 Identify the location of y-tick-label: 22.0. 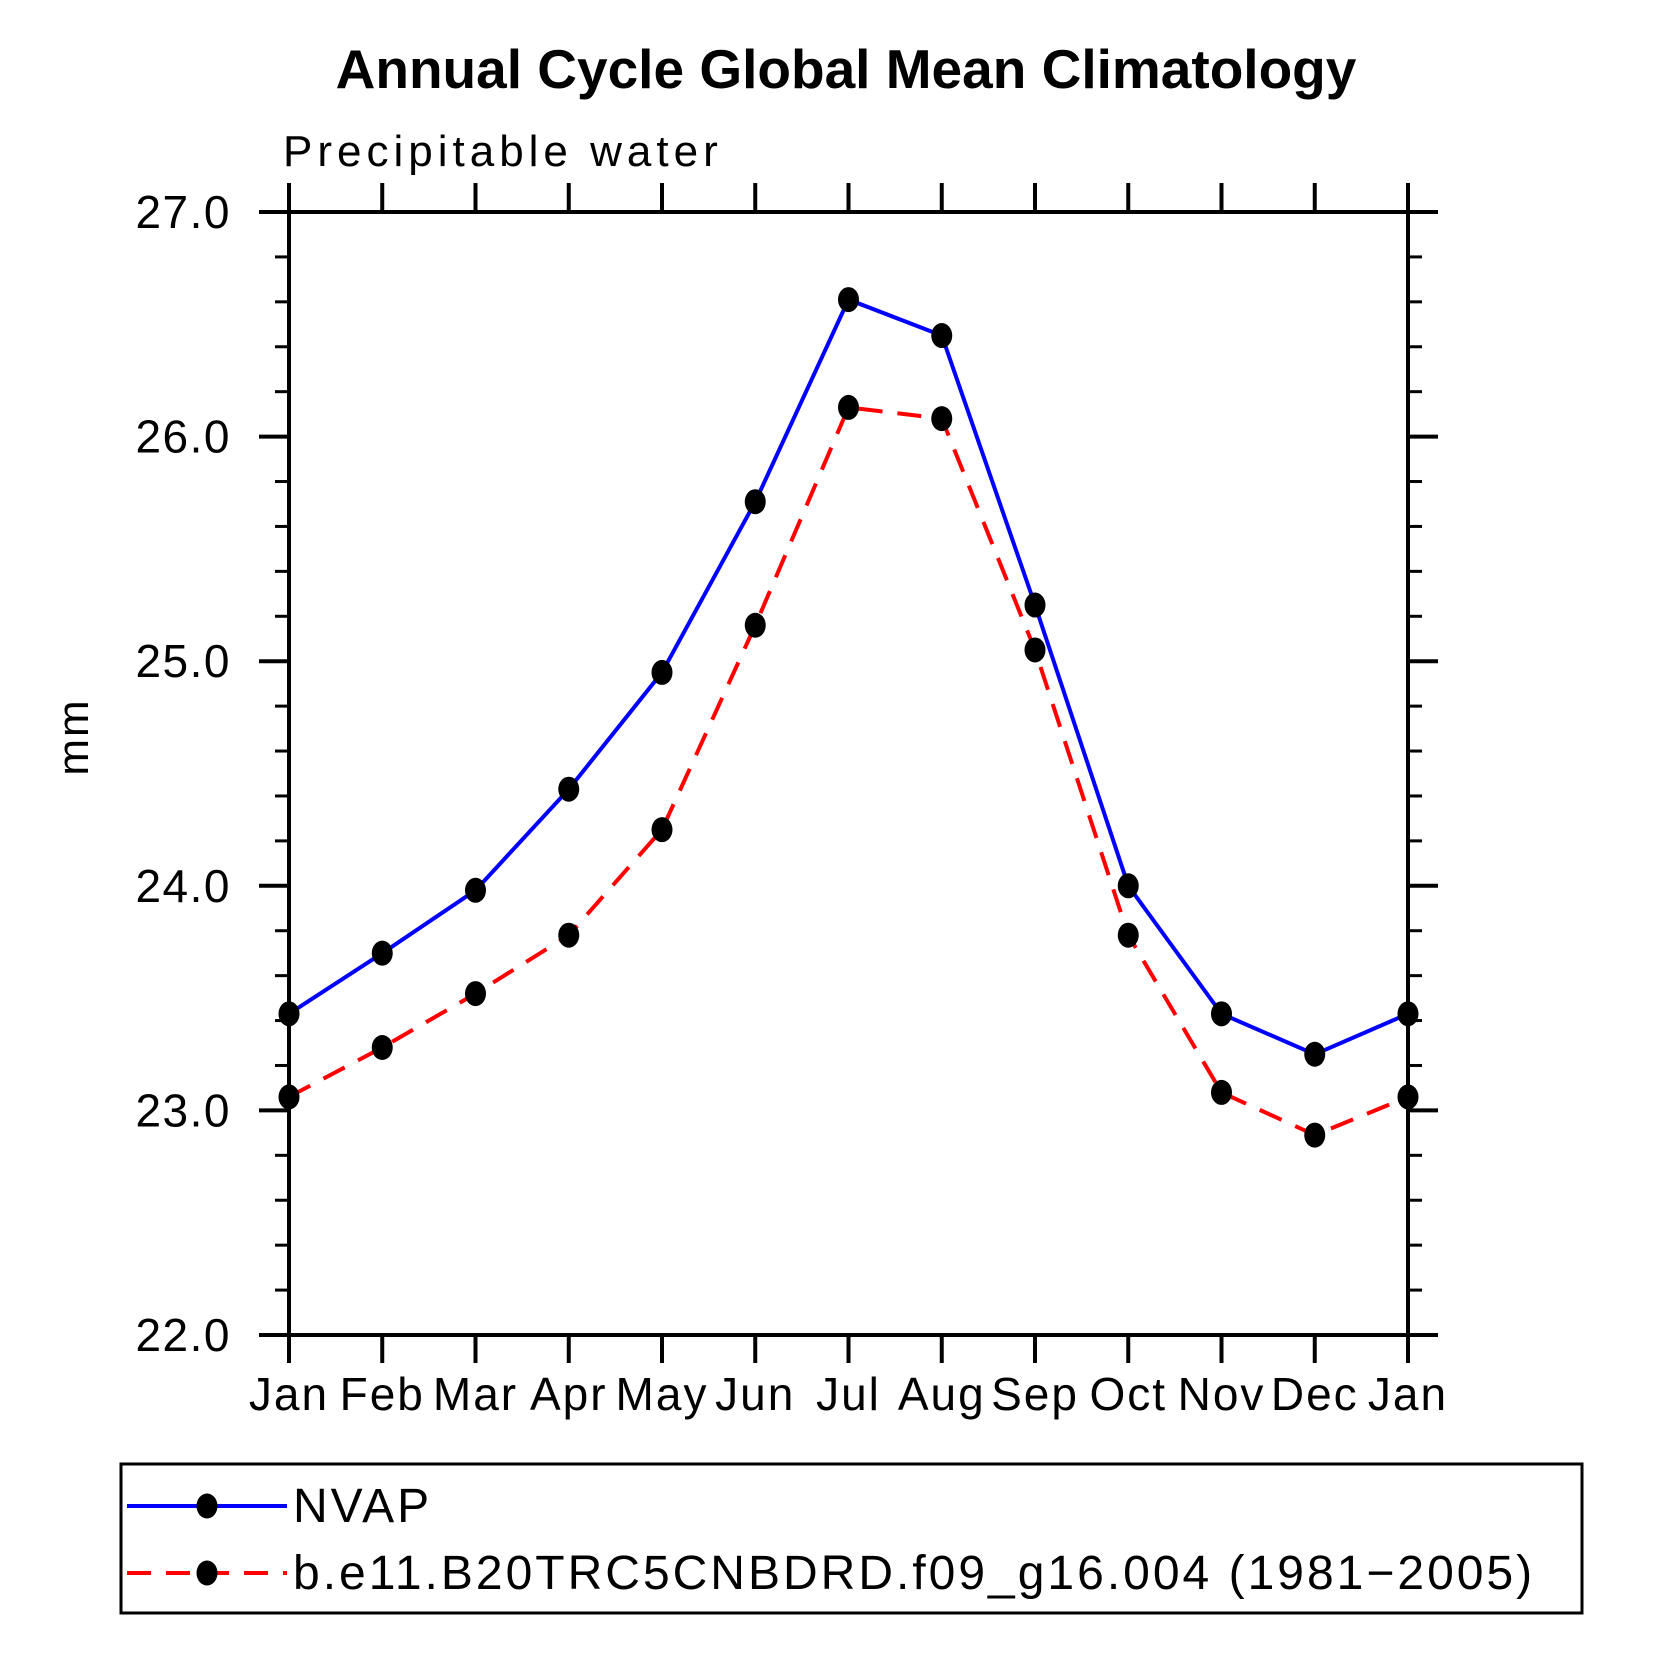
(183, 1335).